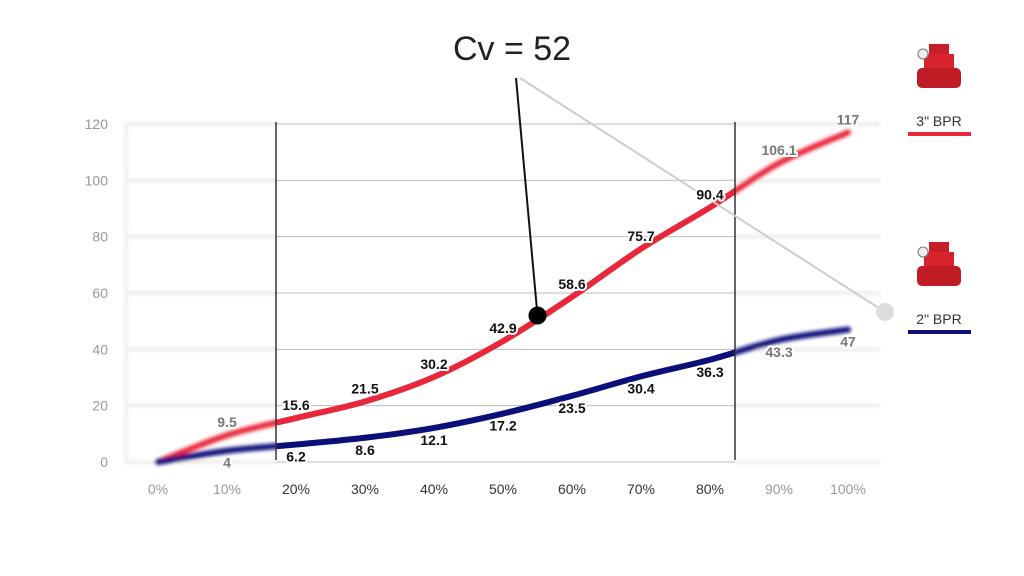 This screenshot has width=1024, height=576. I want to click on x-tick-label: 20%, so click(296, 489).